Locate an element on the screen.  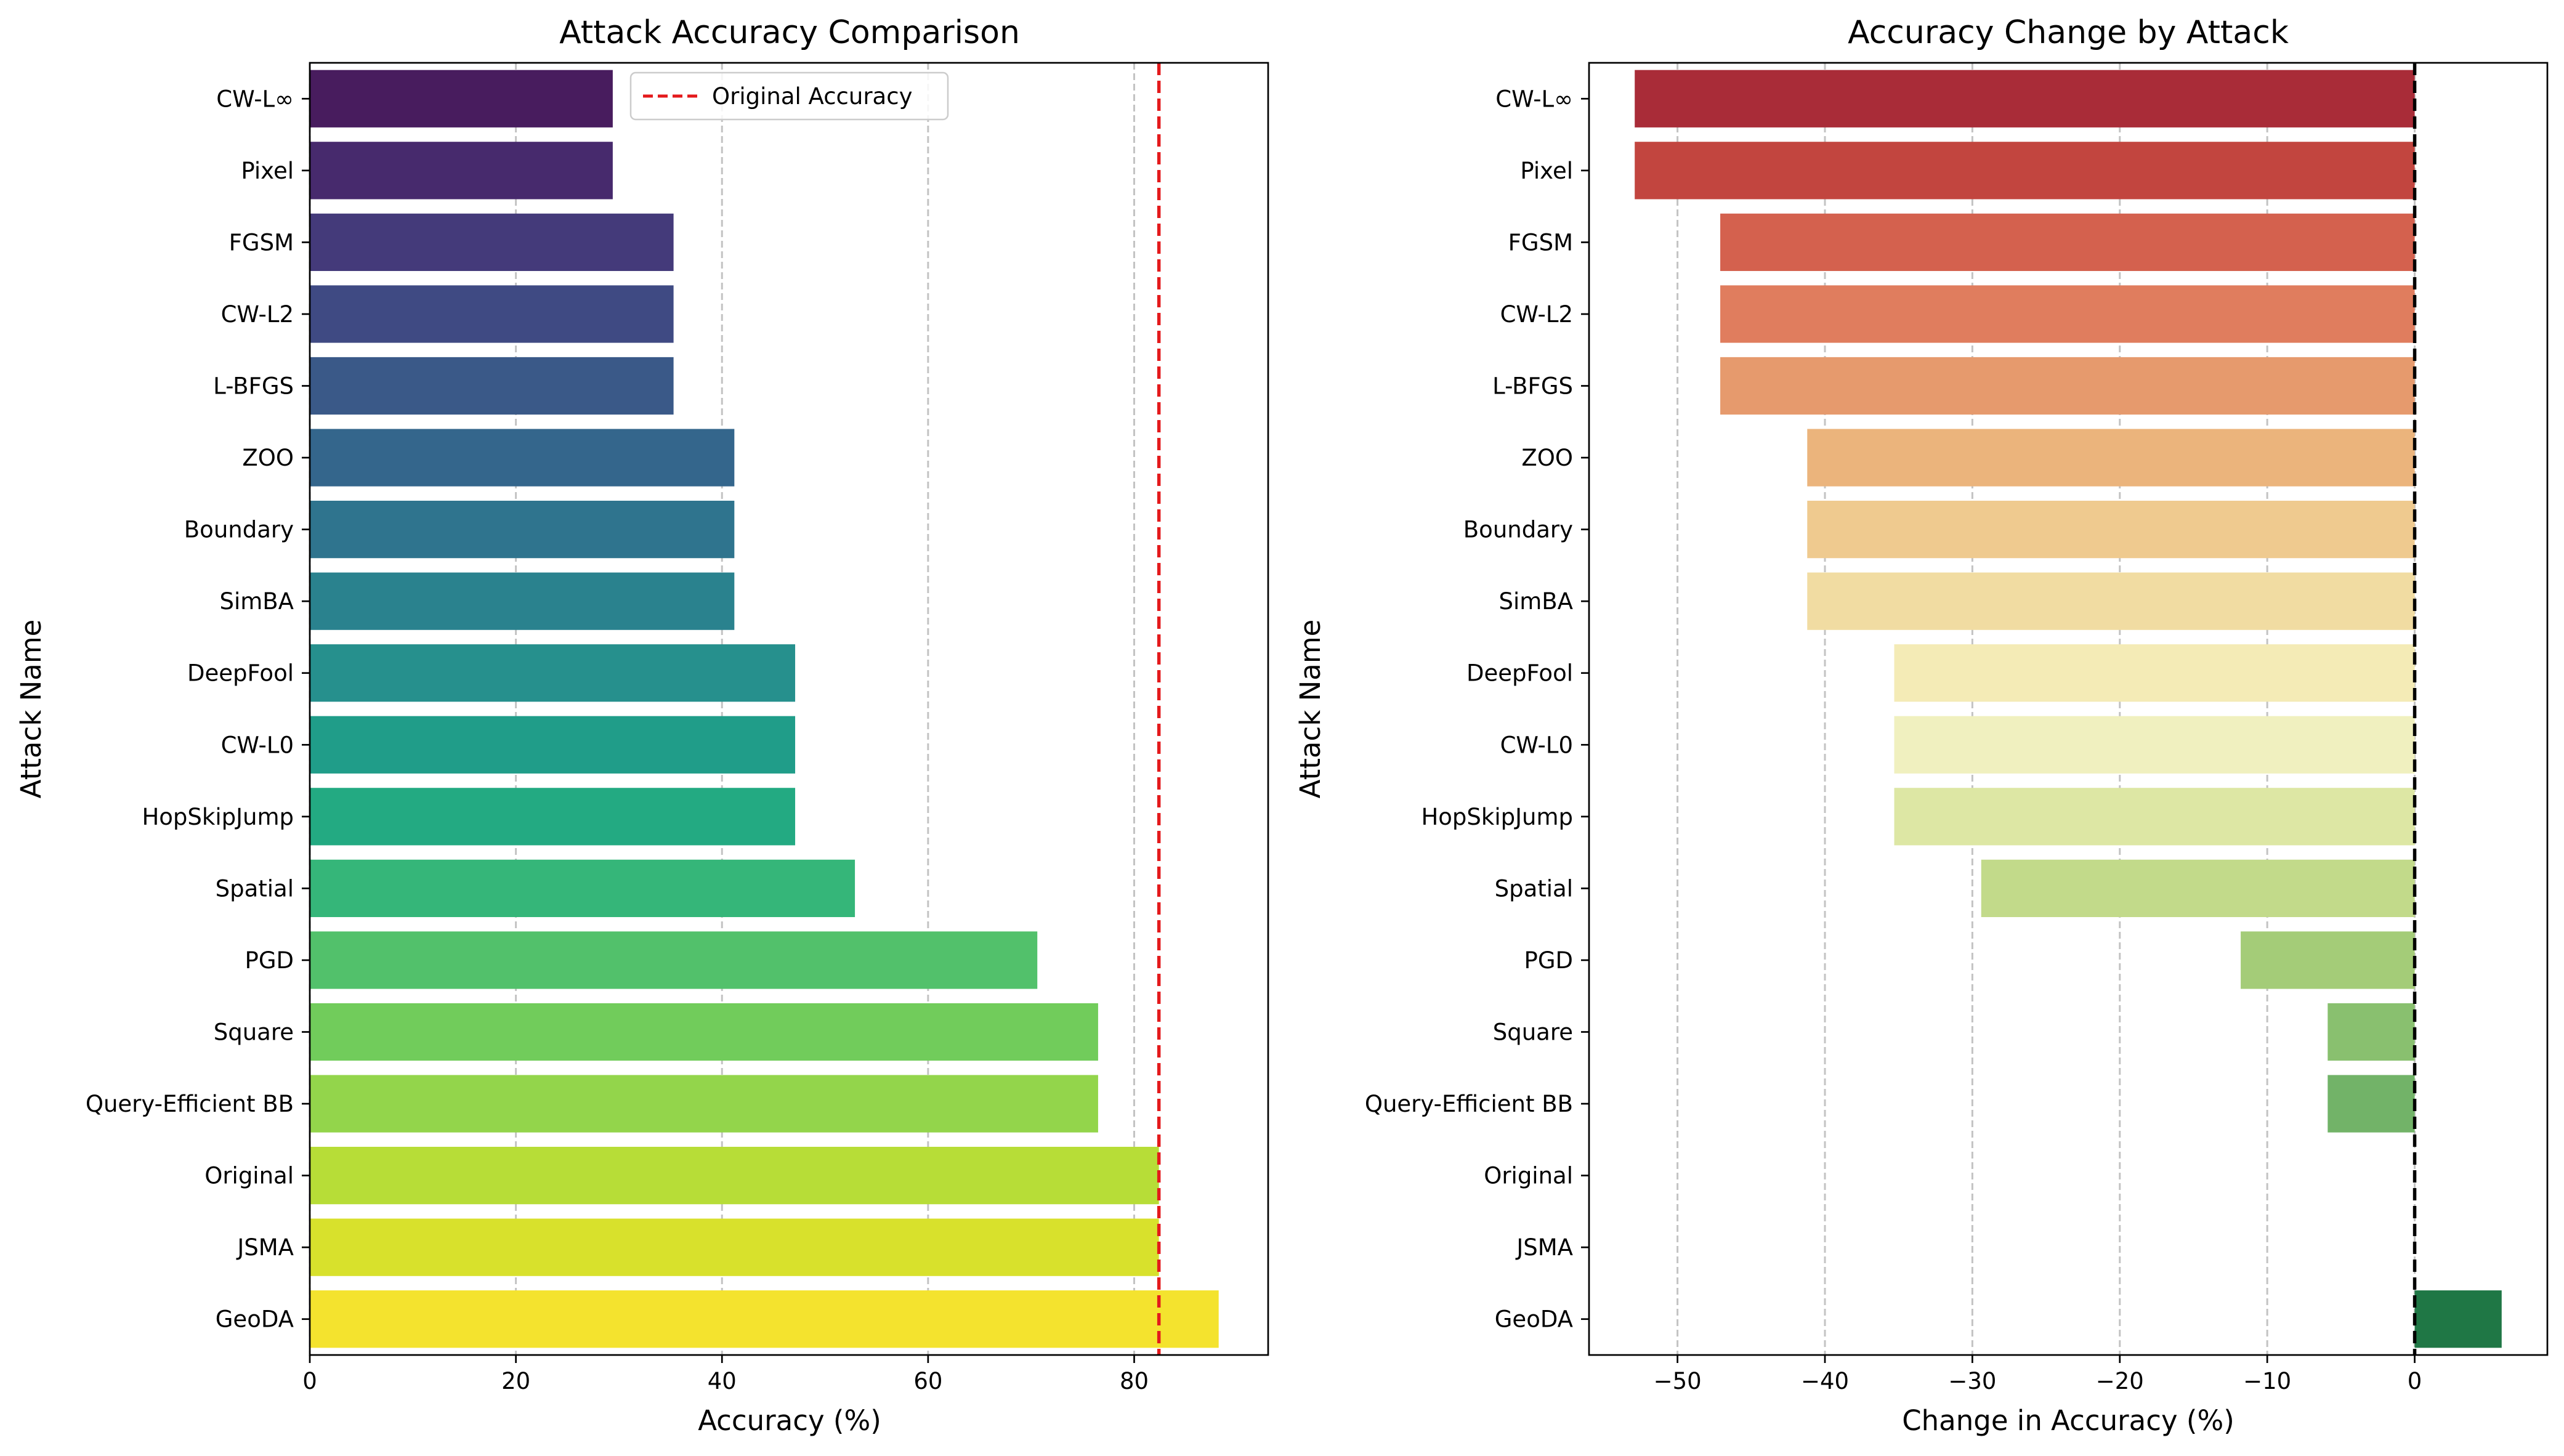
chart-title: Attack Accuracy Comparison is located at coordinates (789, 33).